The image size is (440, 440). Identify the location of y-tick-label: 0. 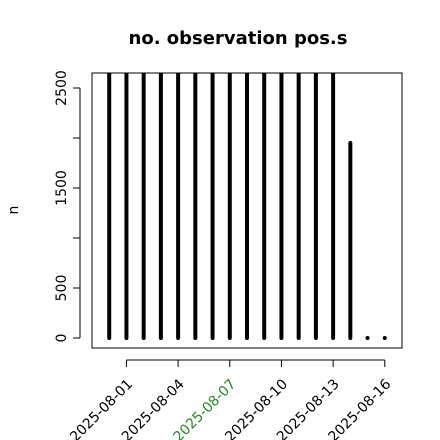
(62, 338).